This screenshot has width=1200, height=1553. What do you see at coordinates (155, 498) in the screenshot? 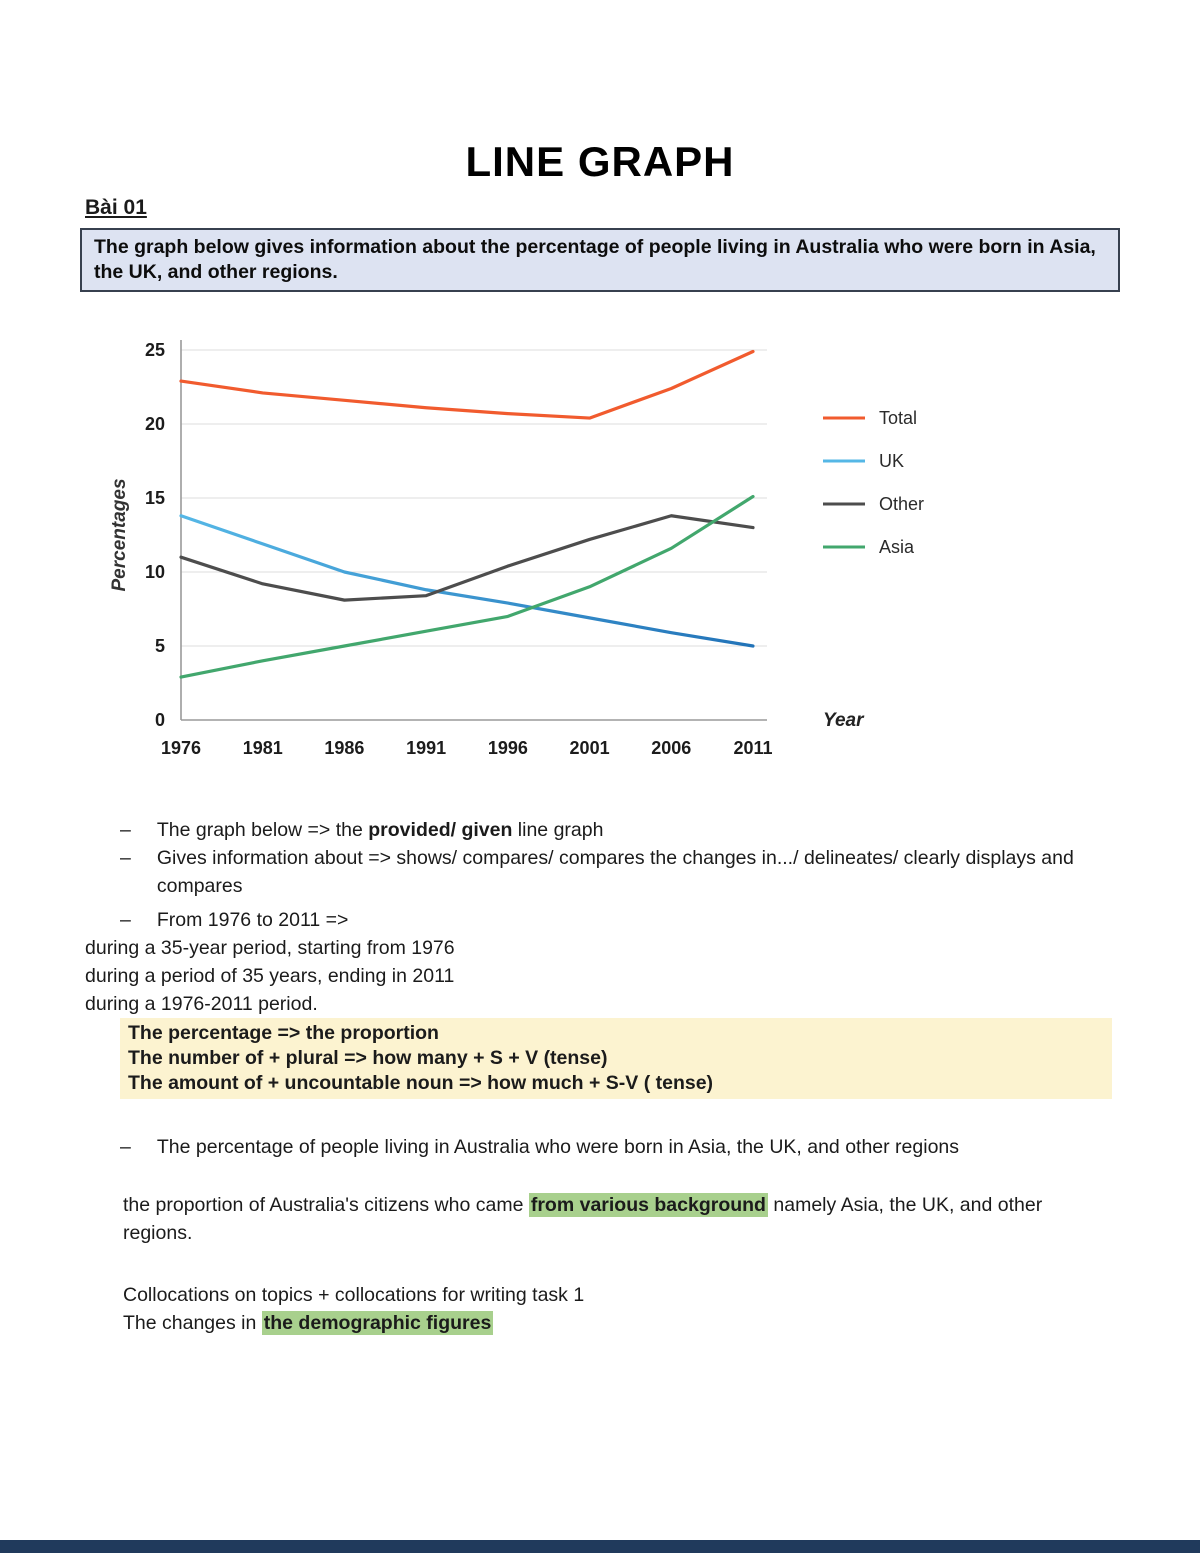
I see `y-tick-label: 15` at bounding box center [155, 498].